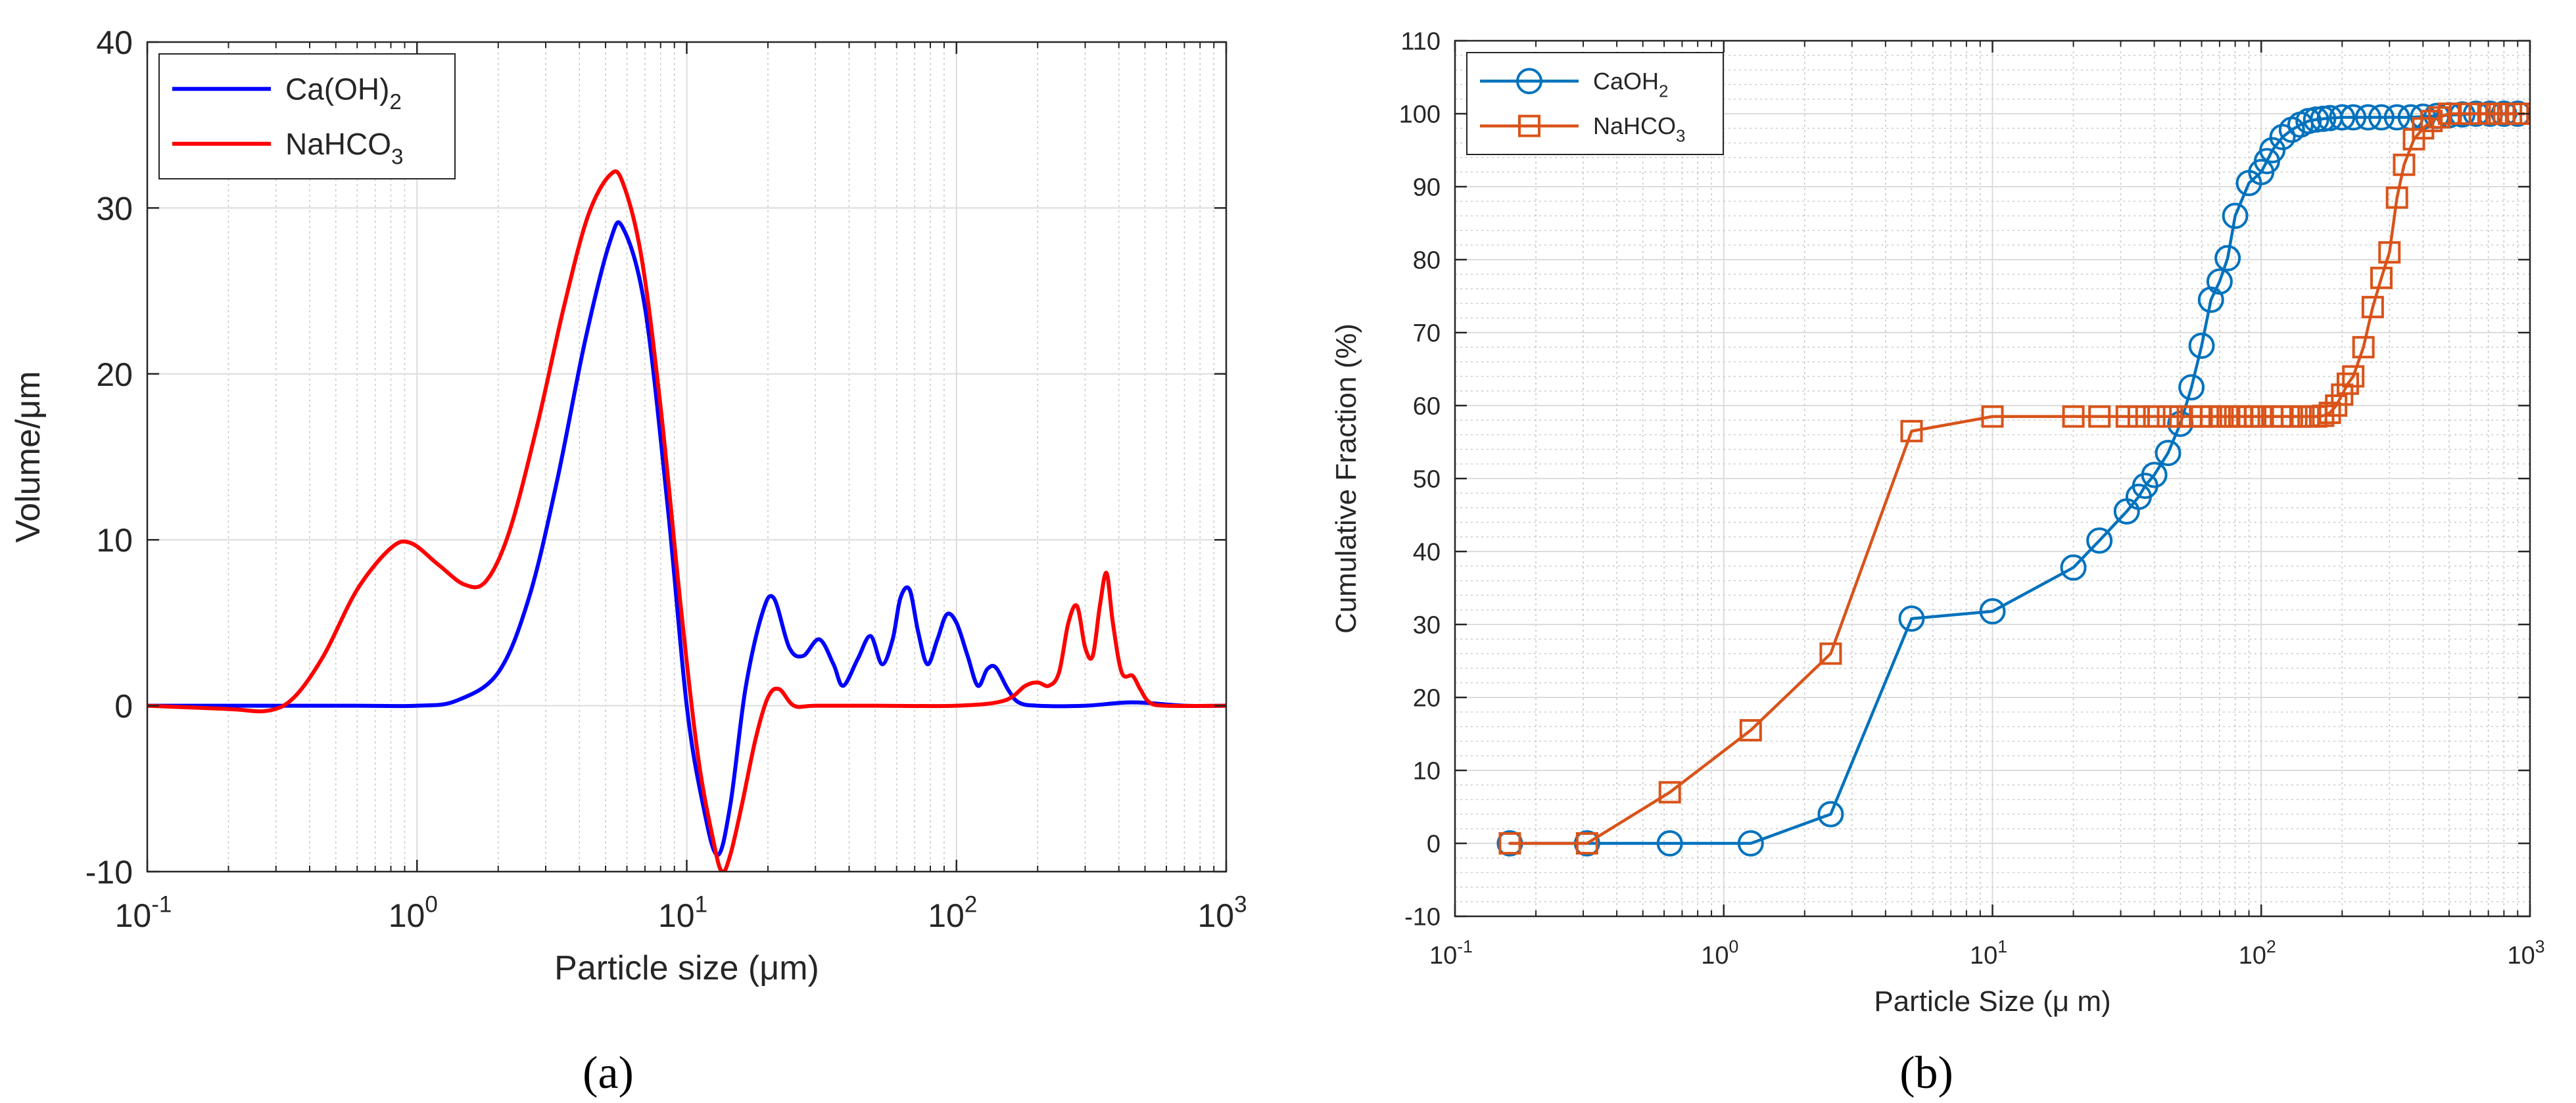  Describe the element at coordinates (1529, 81) in the screenshot. I see `legend-marker-circle` at that location.